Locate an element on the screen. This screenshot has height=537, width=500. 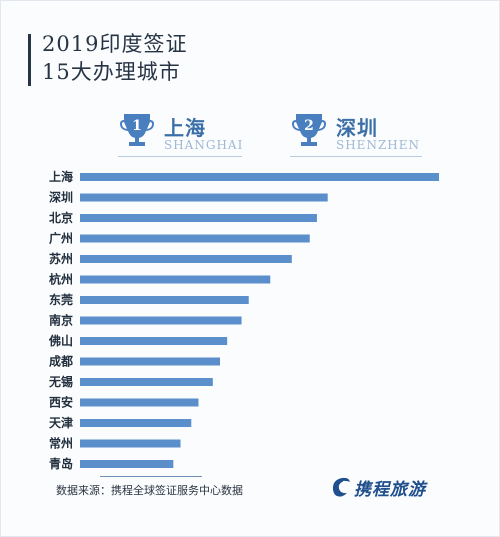
page-title: 2019印度签证 15大办理城市 is located at coordinates (114, 58).